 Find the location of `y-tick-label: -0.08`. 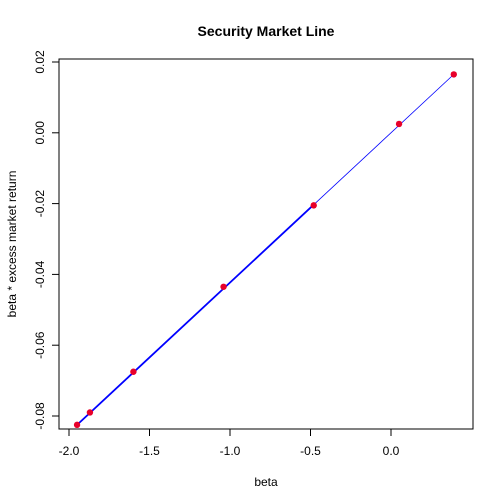

y-tick-label: -0.08 is located at coordinates (40, 416).